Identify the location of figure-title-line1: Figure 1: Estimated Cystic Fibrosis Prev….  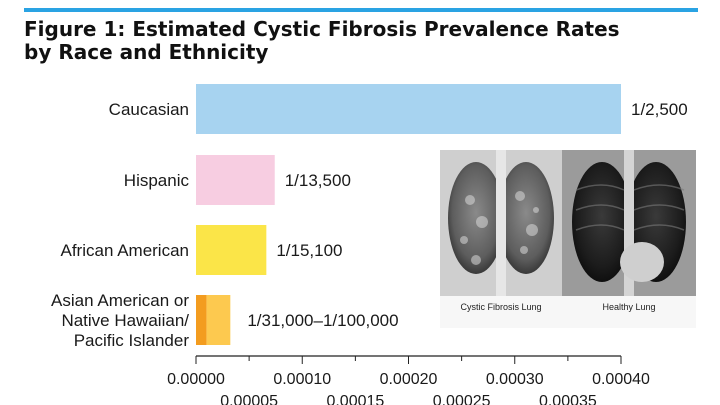
(322, 29).